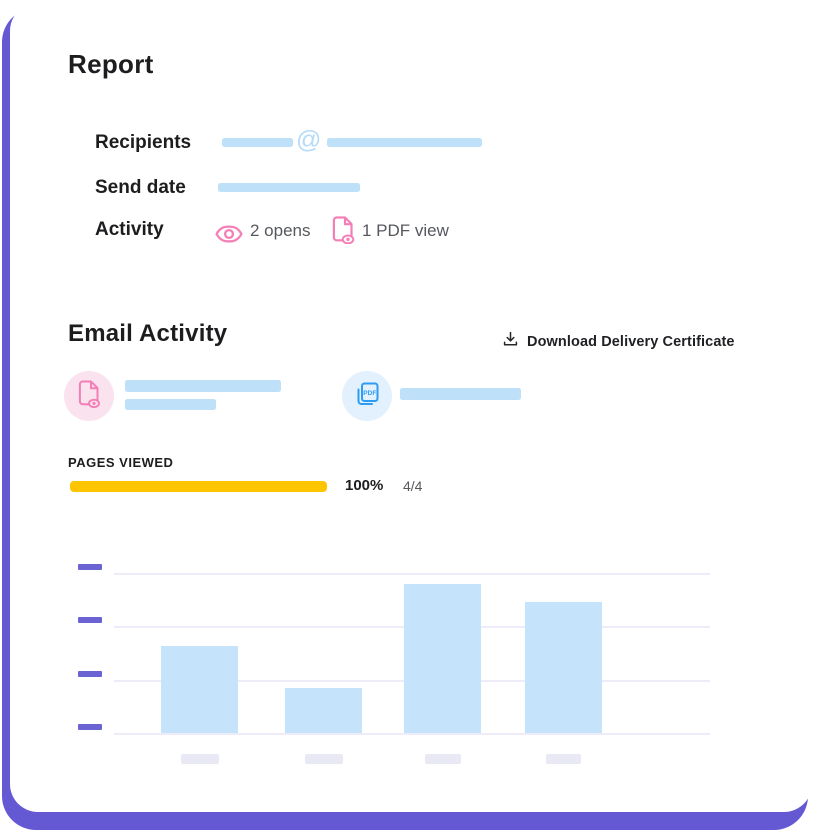 The image size is (813, 832). I want to click on attachment2-line1-redacted, so click(460, 394).